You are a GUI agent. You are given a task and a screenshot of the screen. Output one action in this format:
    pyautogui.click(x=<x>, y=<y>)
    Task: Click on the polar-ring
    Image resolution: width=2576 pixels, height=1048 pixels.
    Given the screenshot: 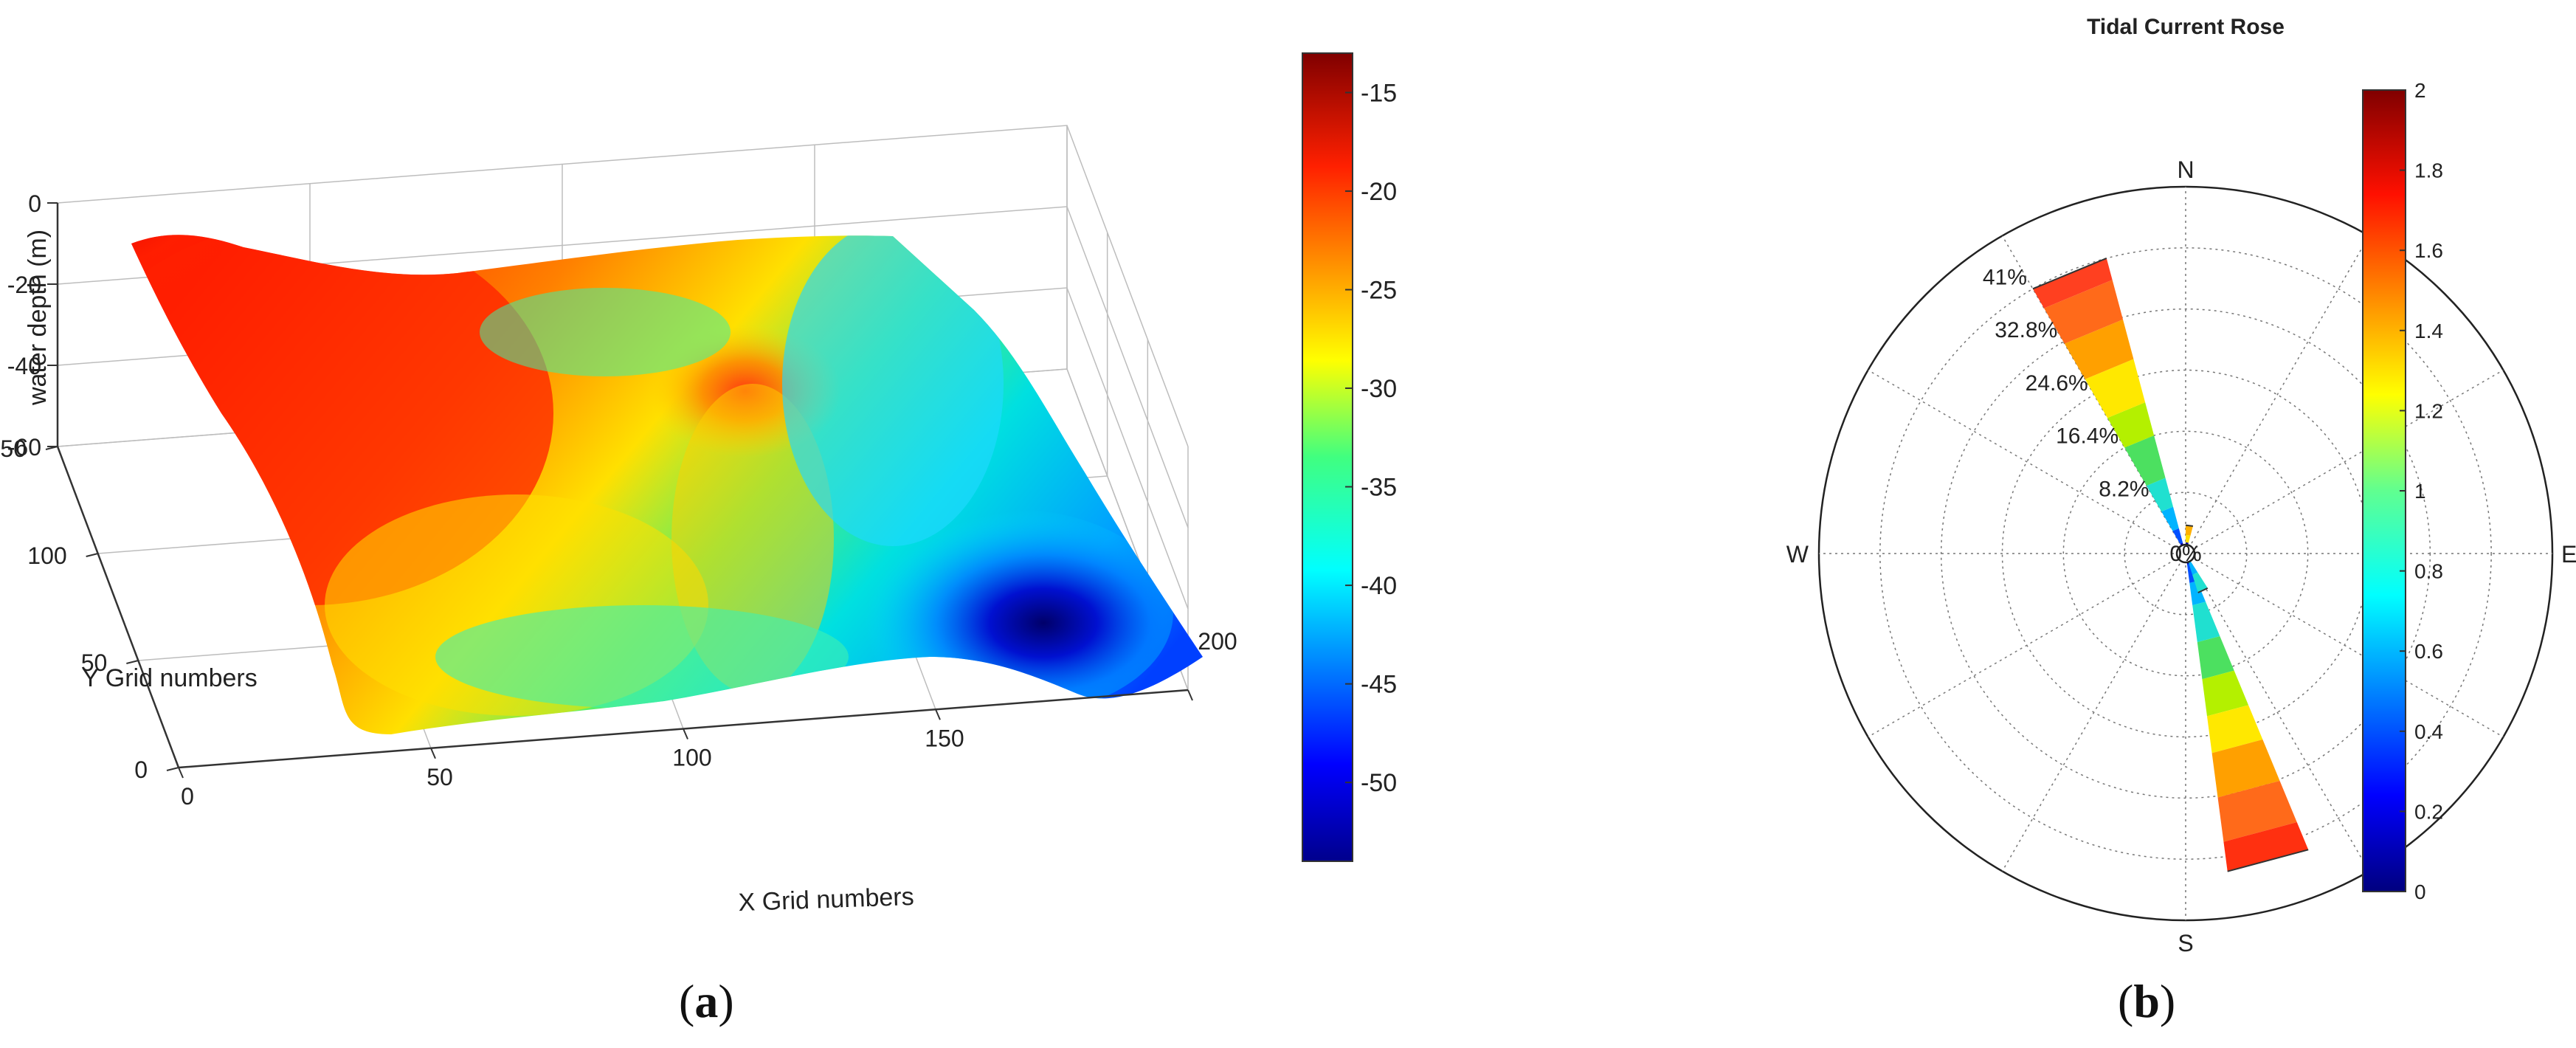 What is the action you would take?
    pyautogui.click(x=2185, y=553)
    